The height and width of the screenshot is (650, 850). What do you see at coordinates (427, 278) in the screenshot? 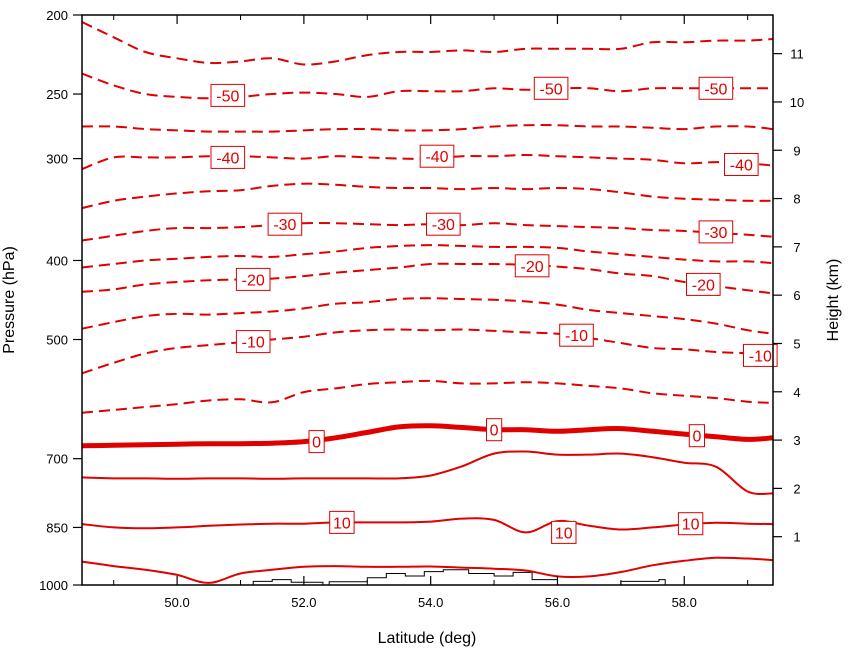
I see `contour-minus20` at bounding box center [427, 278].